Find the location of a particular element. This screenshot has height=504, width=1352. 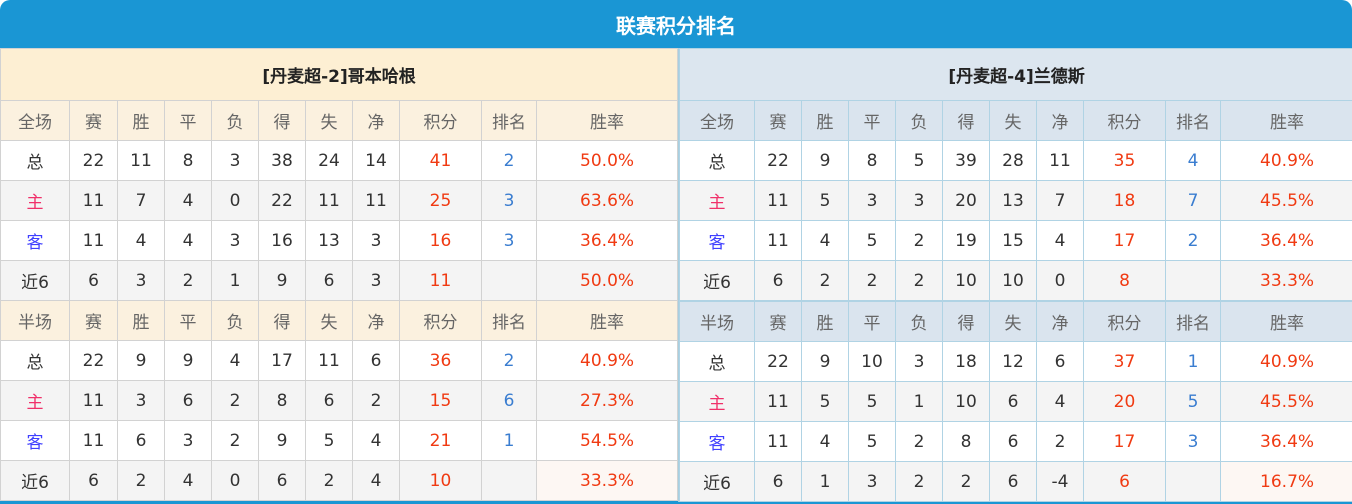

section-label: 全场 is located at coordinates (35, 120).